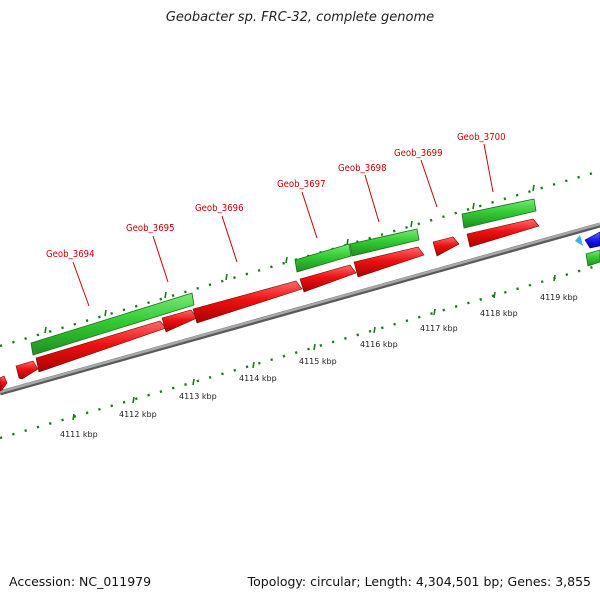 This screenshot has height=600, width=600. I want to click on label-geob-3697: Geob_3697, so click(301, 184).